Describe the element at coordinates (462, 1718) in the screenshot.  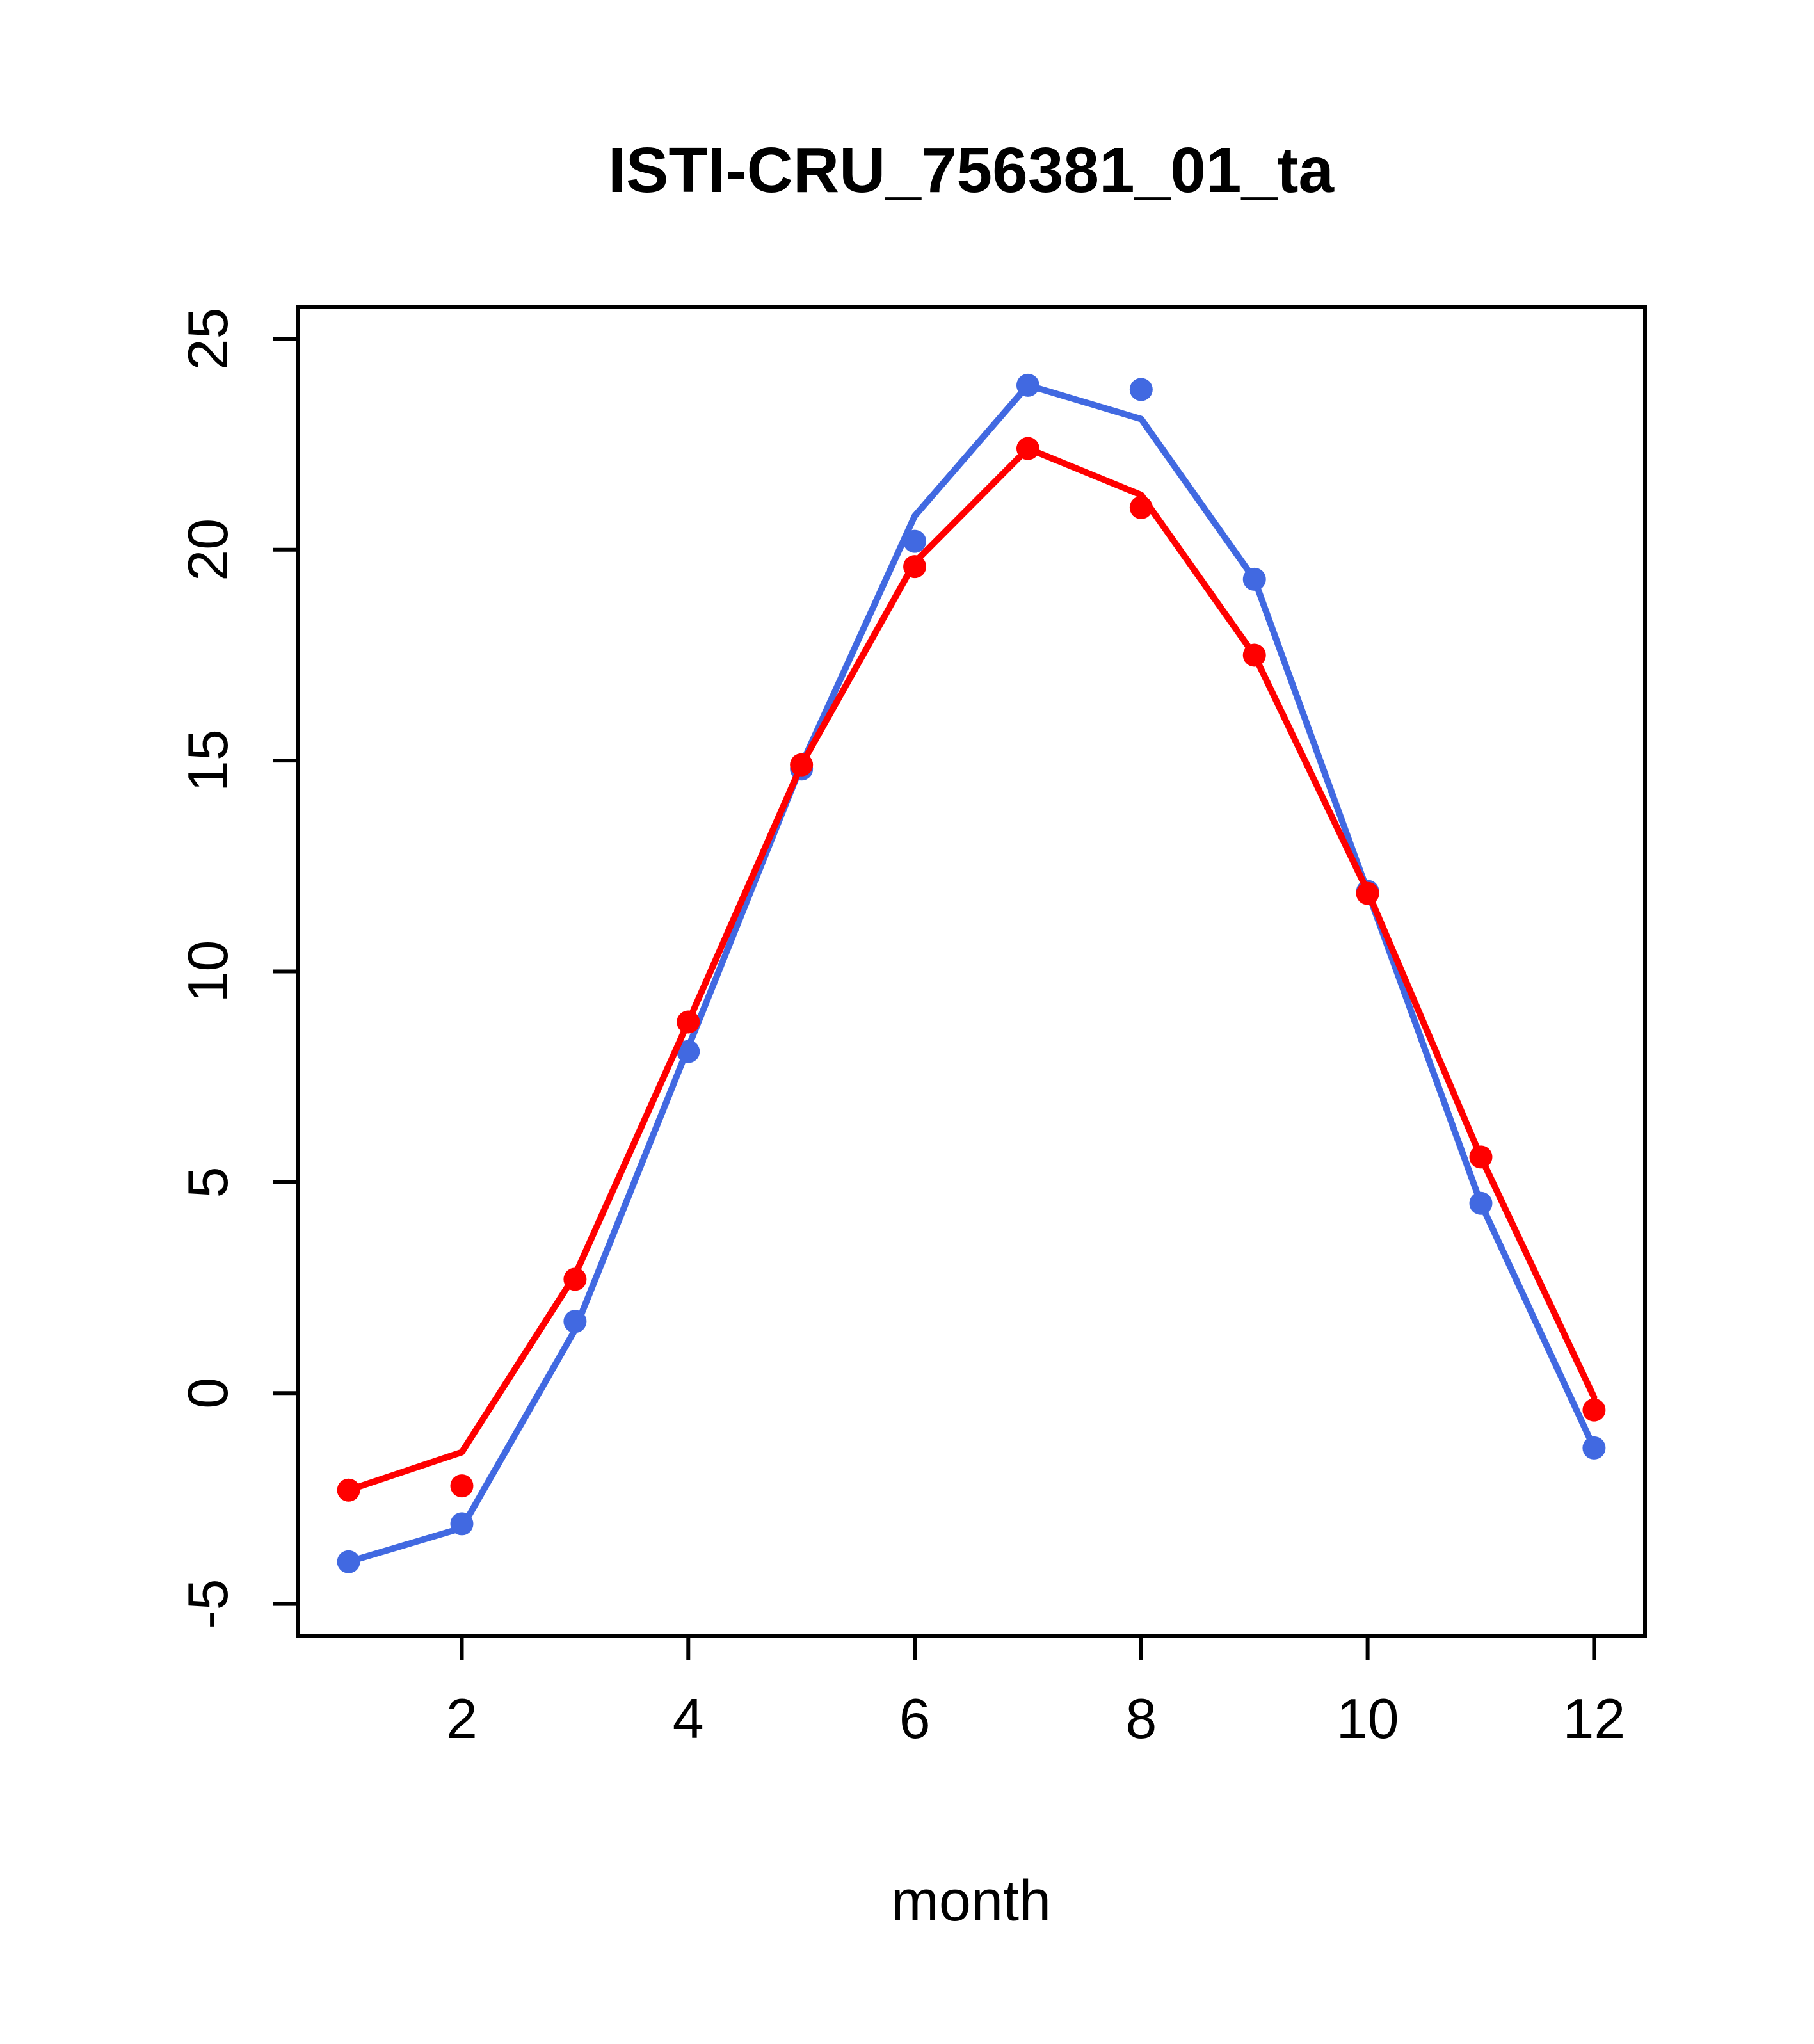
I see `x-tick-label: 2` at that location.